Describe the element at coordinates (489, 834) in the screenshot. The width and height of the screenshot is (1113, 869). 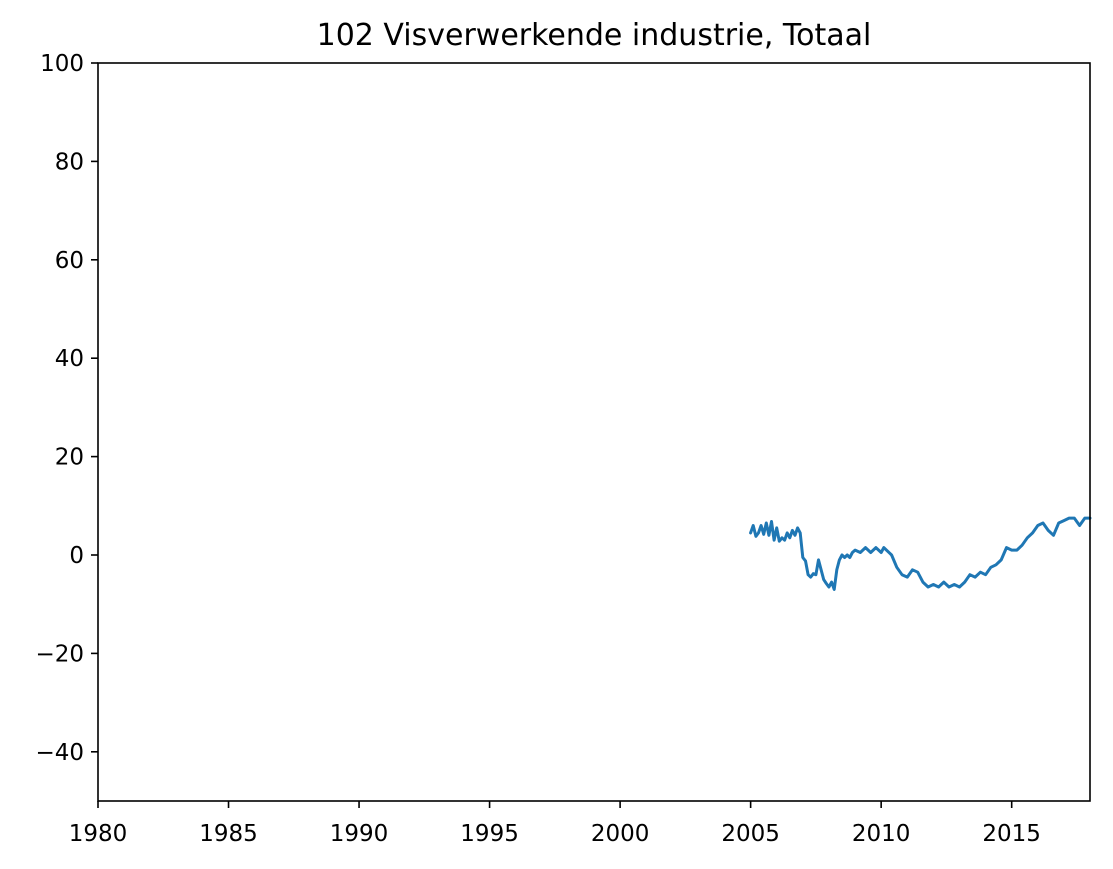
I see `x-tick-label: 1995` at that location.